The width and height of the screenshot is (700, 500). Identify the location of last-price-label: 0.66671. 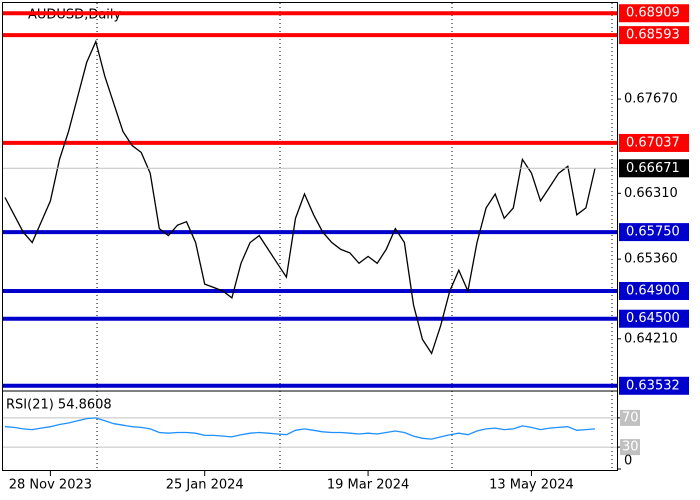
(653, 168).